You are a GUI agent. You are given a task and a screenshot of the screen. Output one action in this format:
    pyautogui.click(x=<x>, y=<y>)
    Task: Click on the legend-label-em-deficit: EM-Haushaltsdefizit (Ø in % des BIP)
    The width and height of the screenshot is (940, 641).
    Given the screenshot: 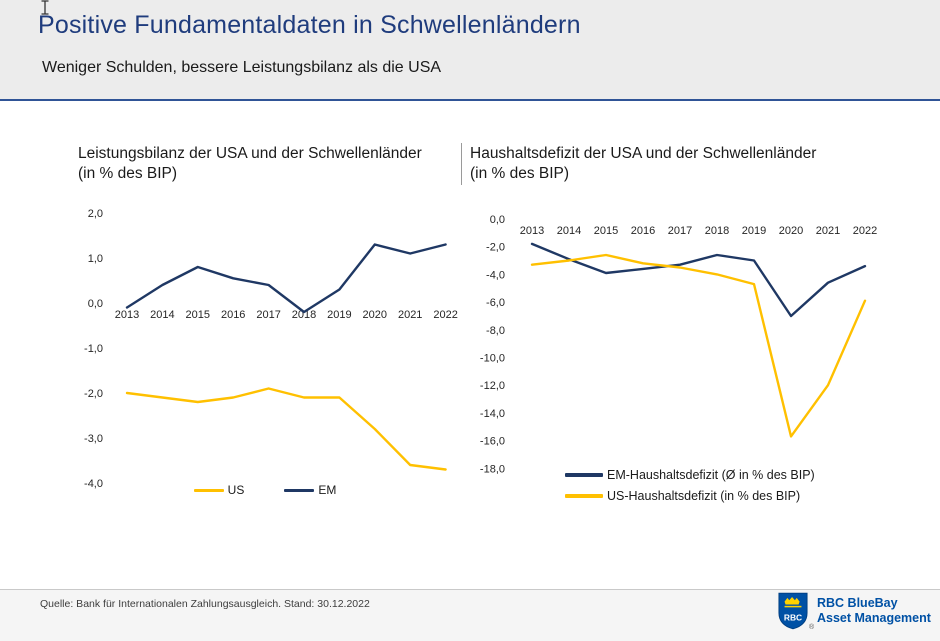 What is the action you would take?
    pyautogui.click(x=711, y=475)
    